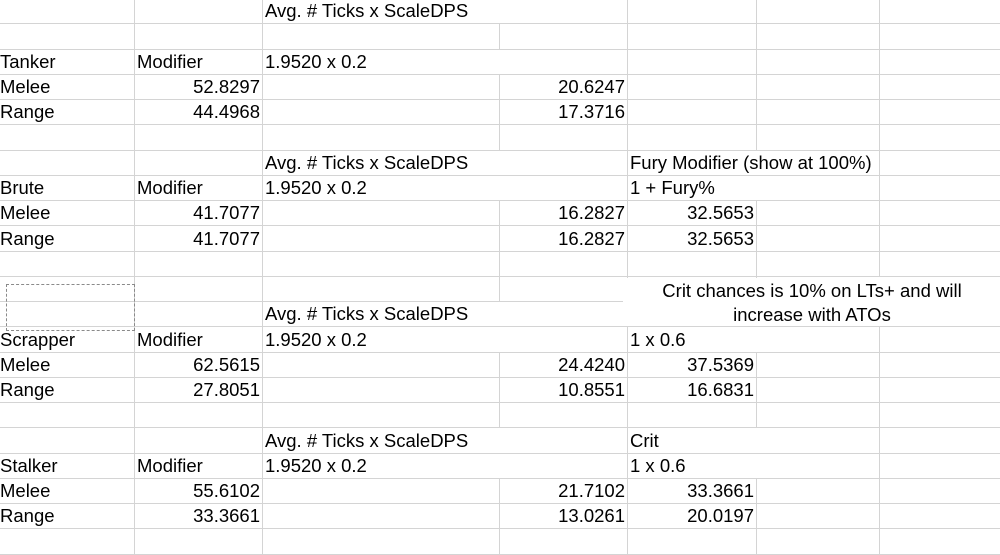  I want to click on cell-r3-c5, so click(692, 62).